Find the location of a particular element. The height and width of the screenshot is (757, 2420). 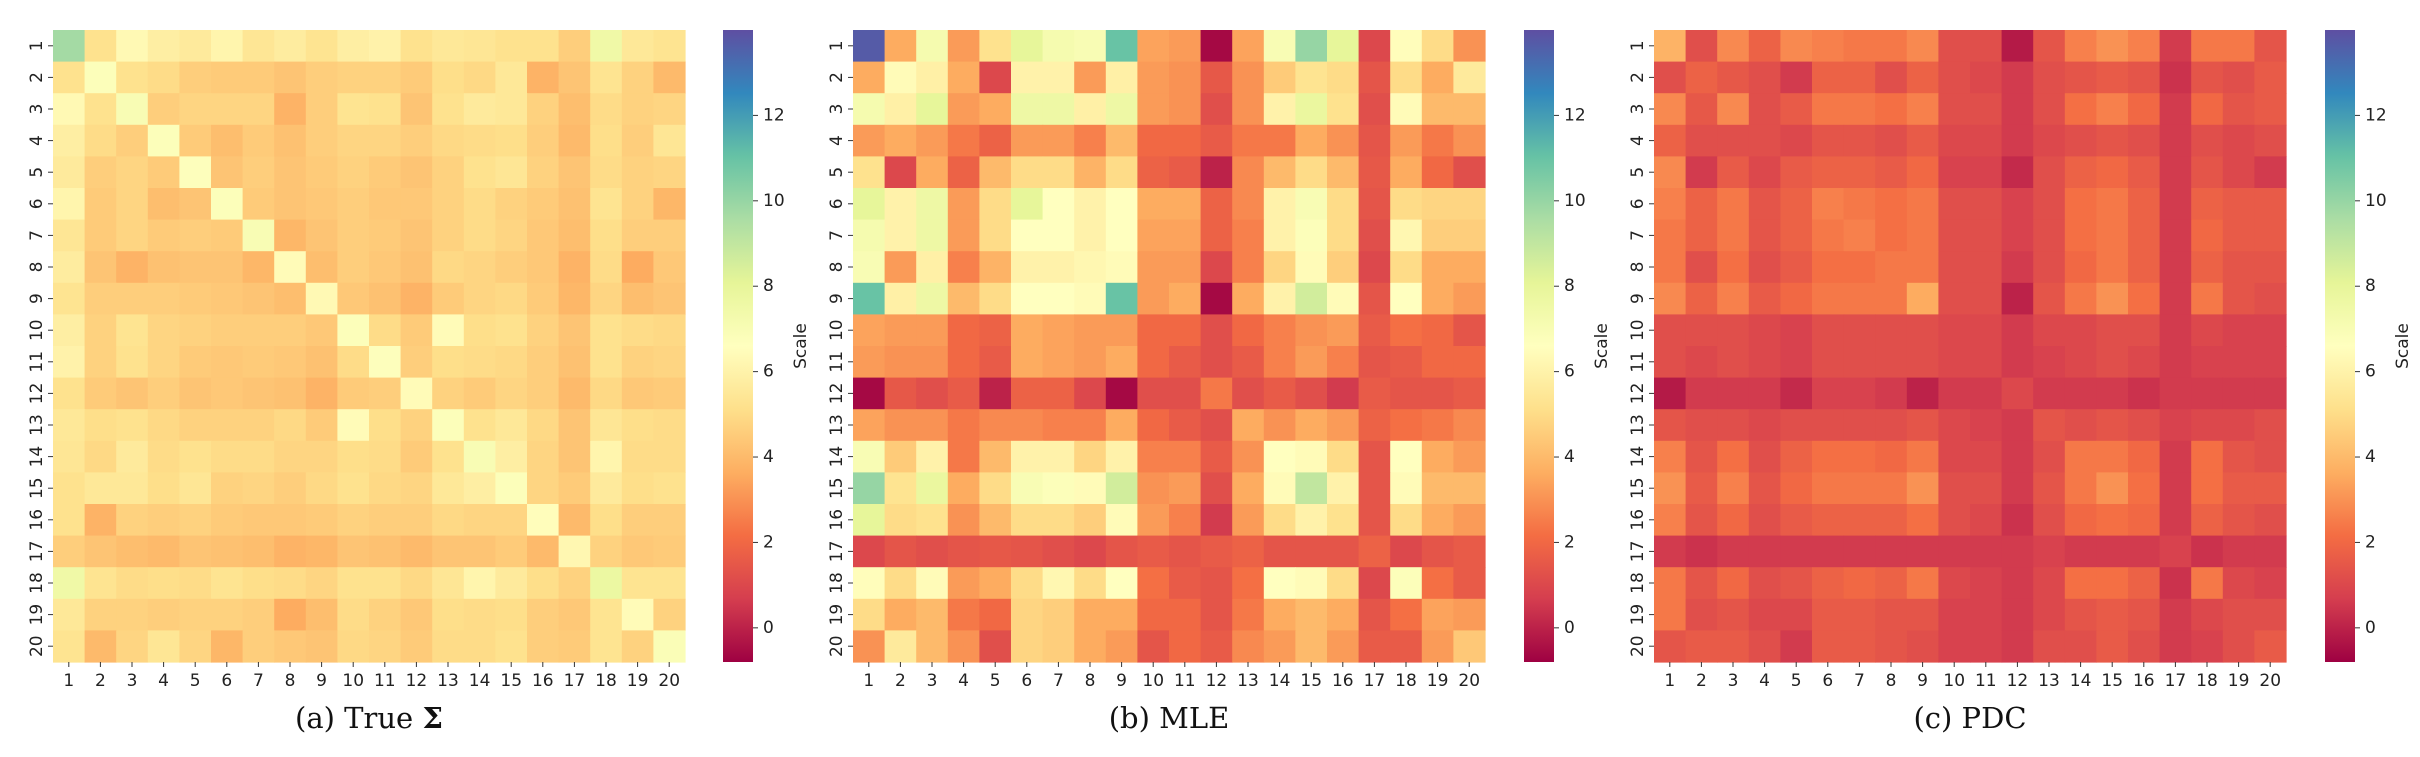

heatmap-cell-r7-c3 is located at coordinates (132, 235).